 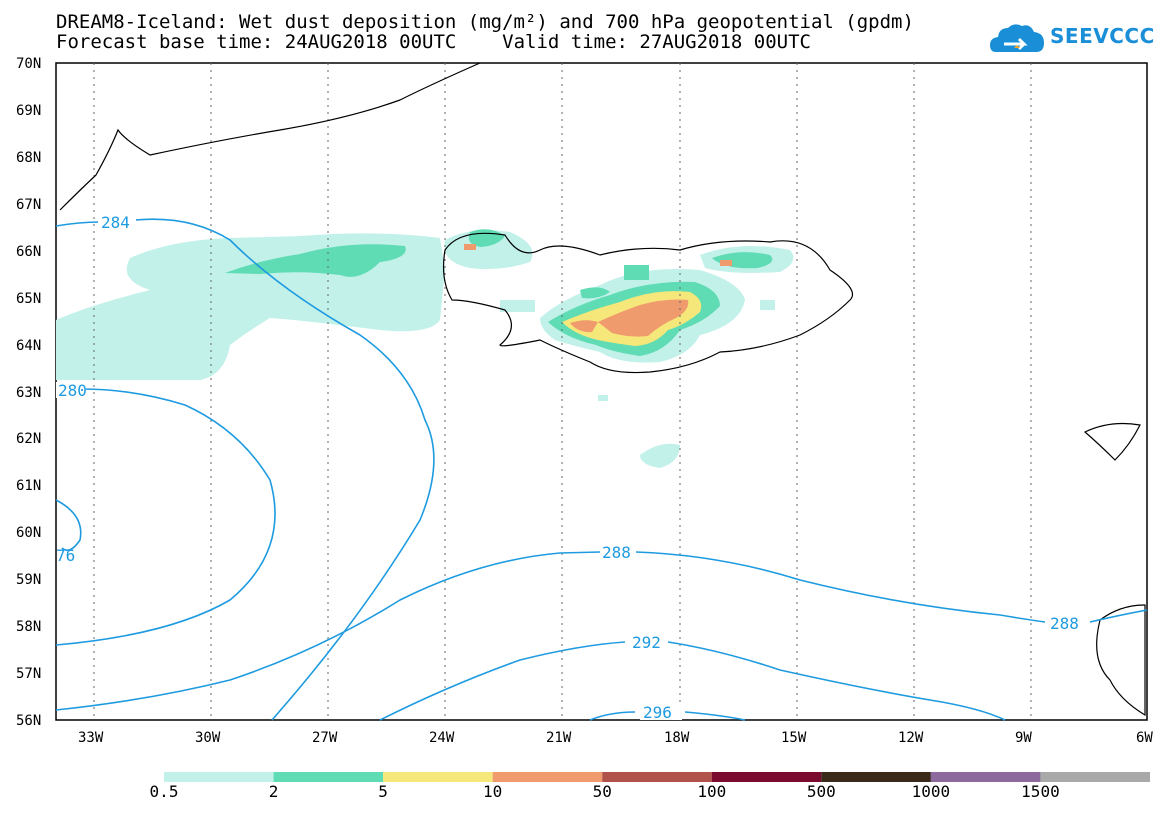 What do you see at coordinates (28, 205) in the screenshot?
I see `lat-tick: 67N` at bounding box center [28, 205].